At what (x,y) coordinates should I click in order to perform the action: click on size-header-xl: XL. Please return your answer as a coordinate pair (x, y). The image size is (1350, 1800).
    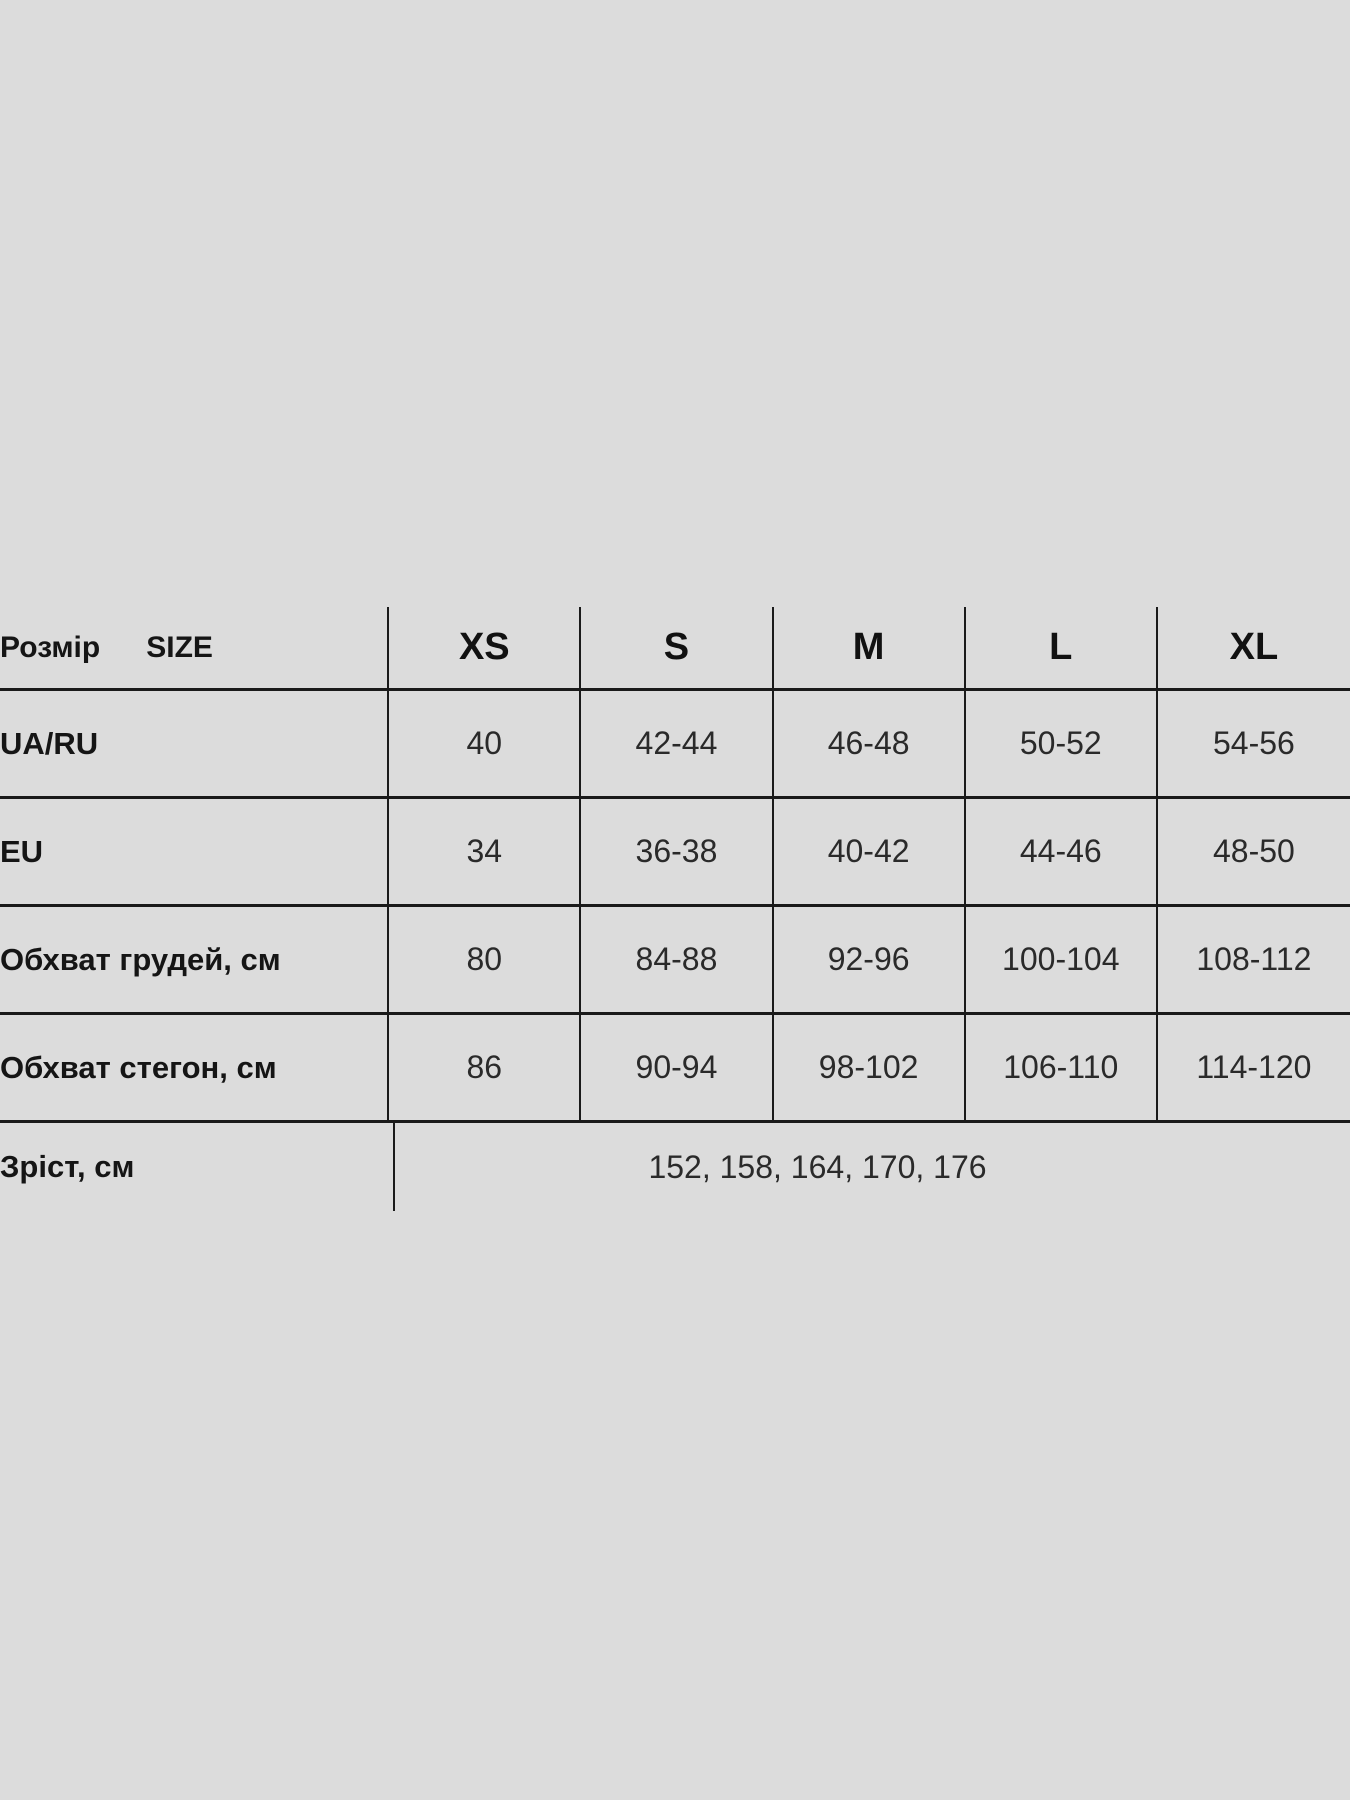
    Looking at the image, I should click on (1254, 647).